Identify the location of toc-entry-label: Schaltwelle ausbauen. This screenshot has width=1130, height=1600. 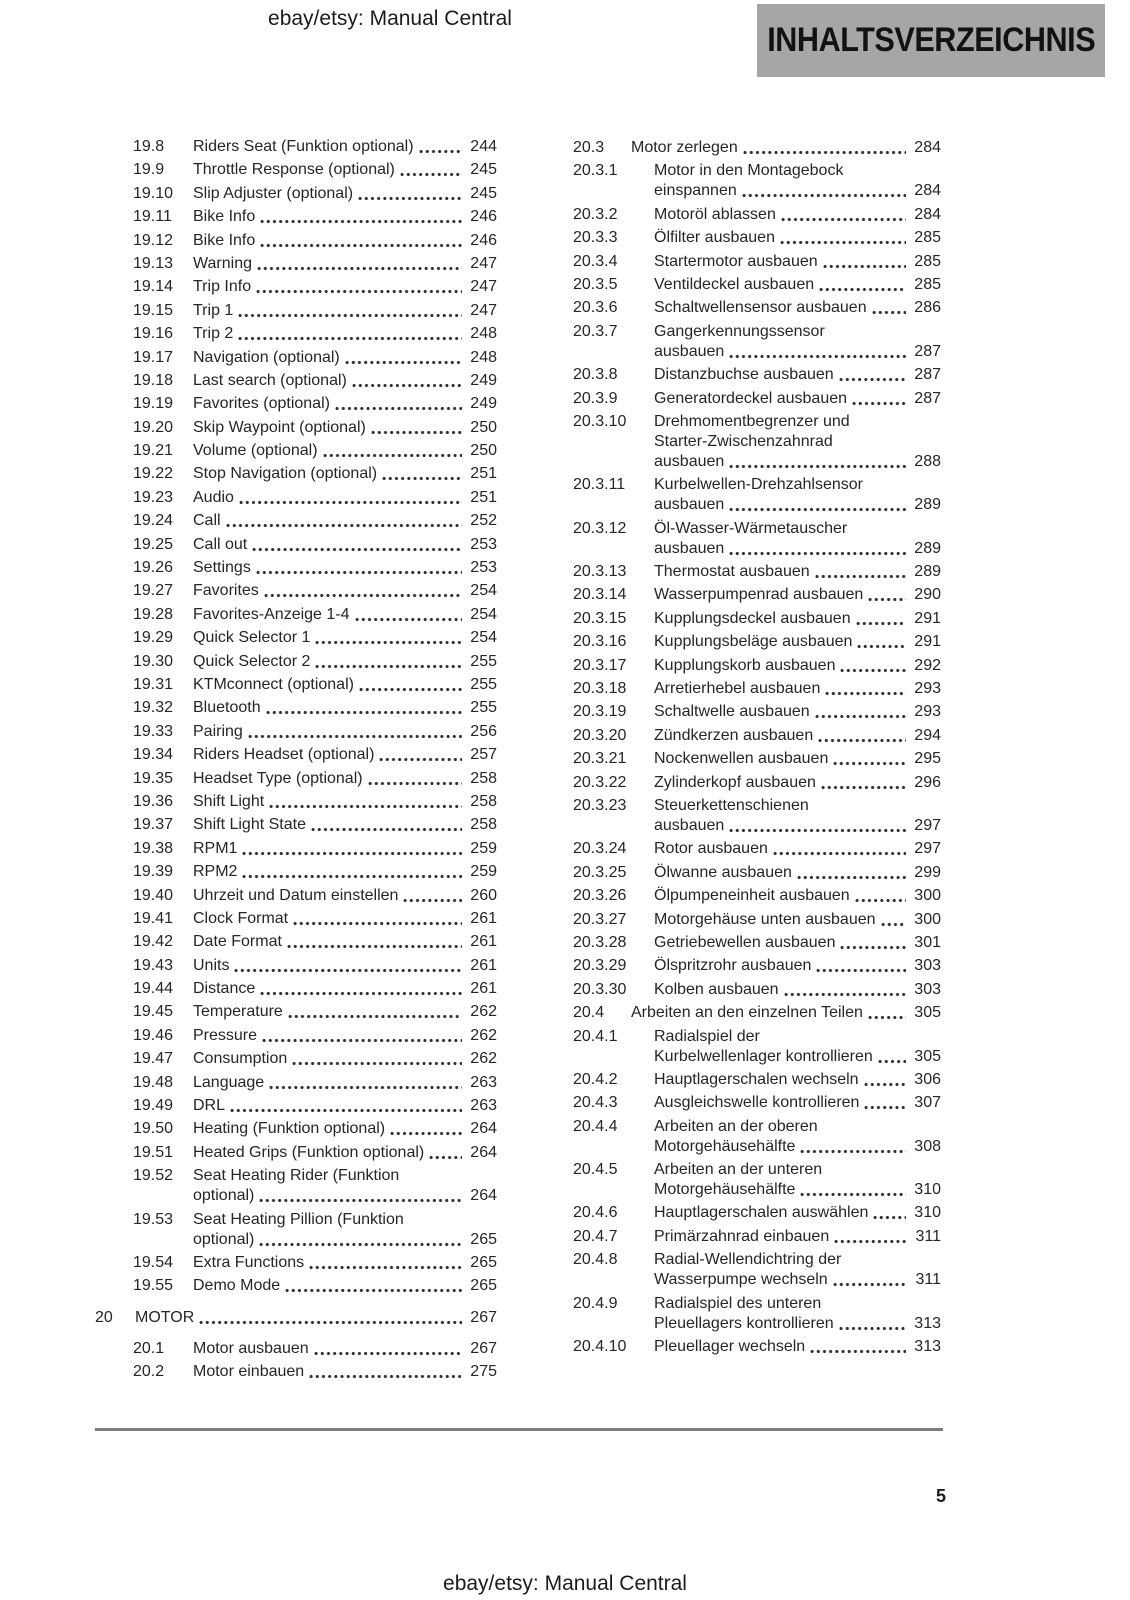
(732, 712).